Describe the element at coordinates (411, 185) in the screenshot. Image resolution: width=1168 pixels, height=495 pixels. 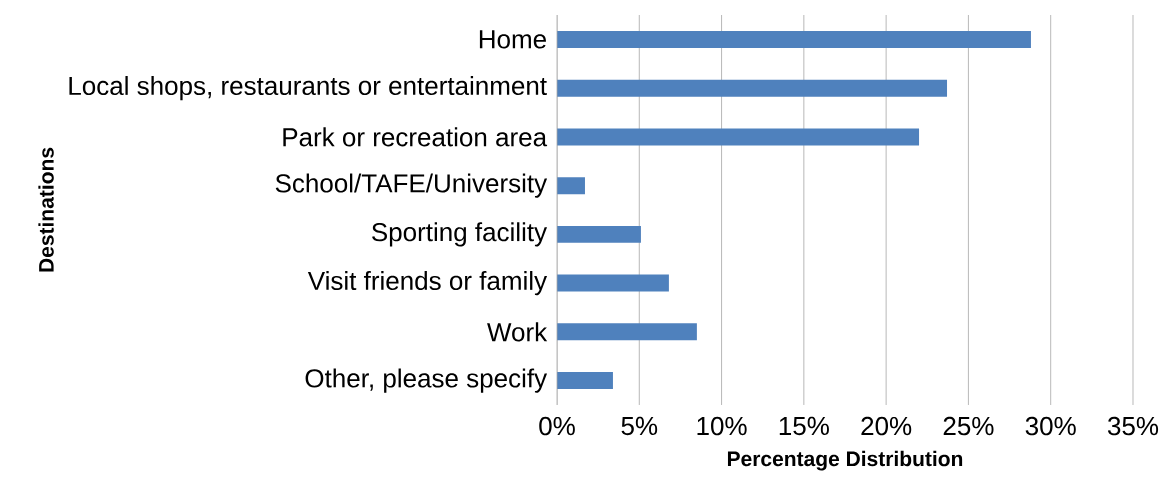
I see `y-tick-label: School/TAFE/University` at that location.